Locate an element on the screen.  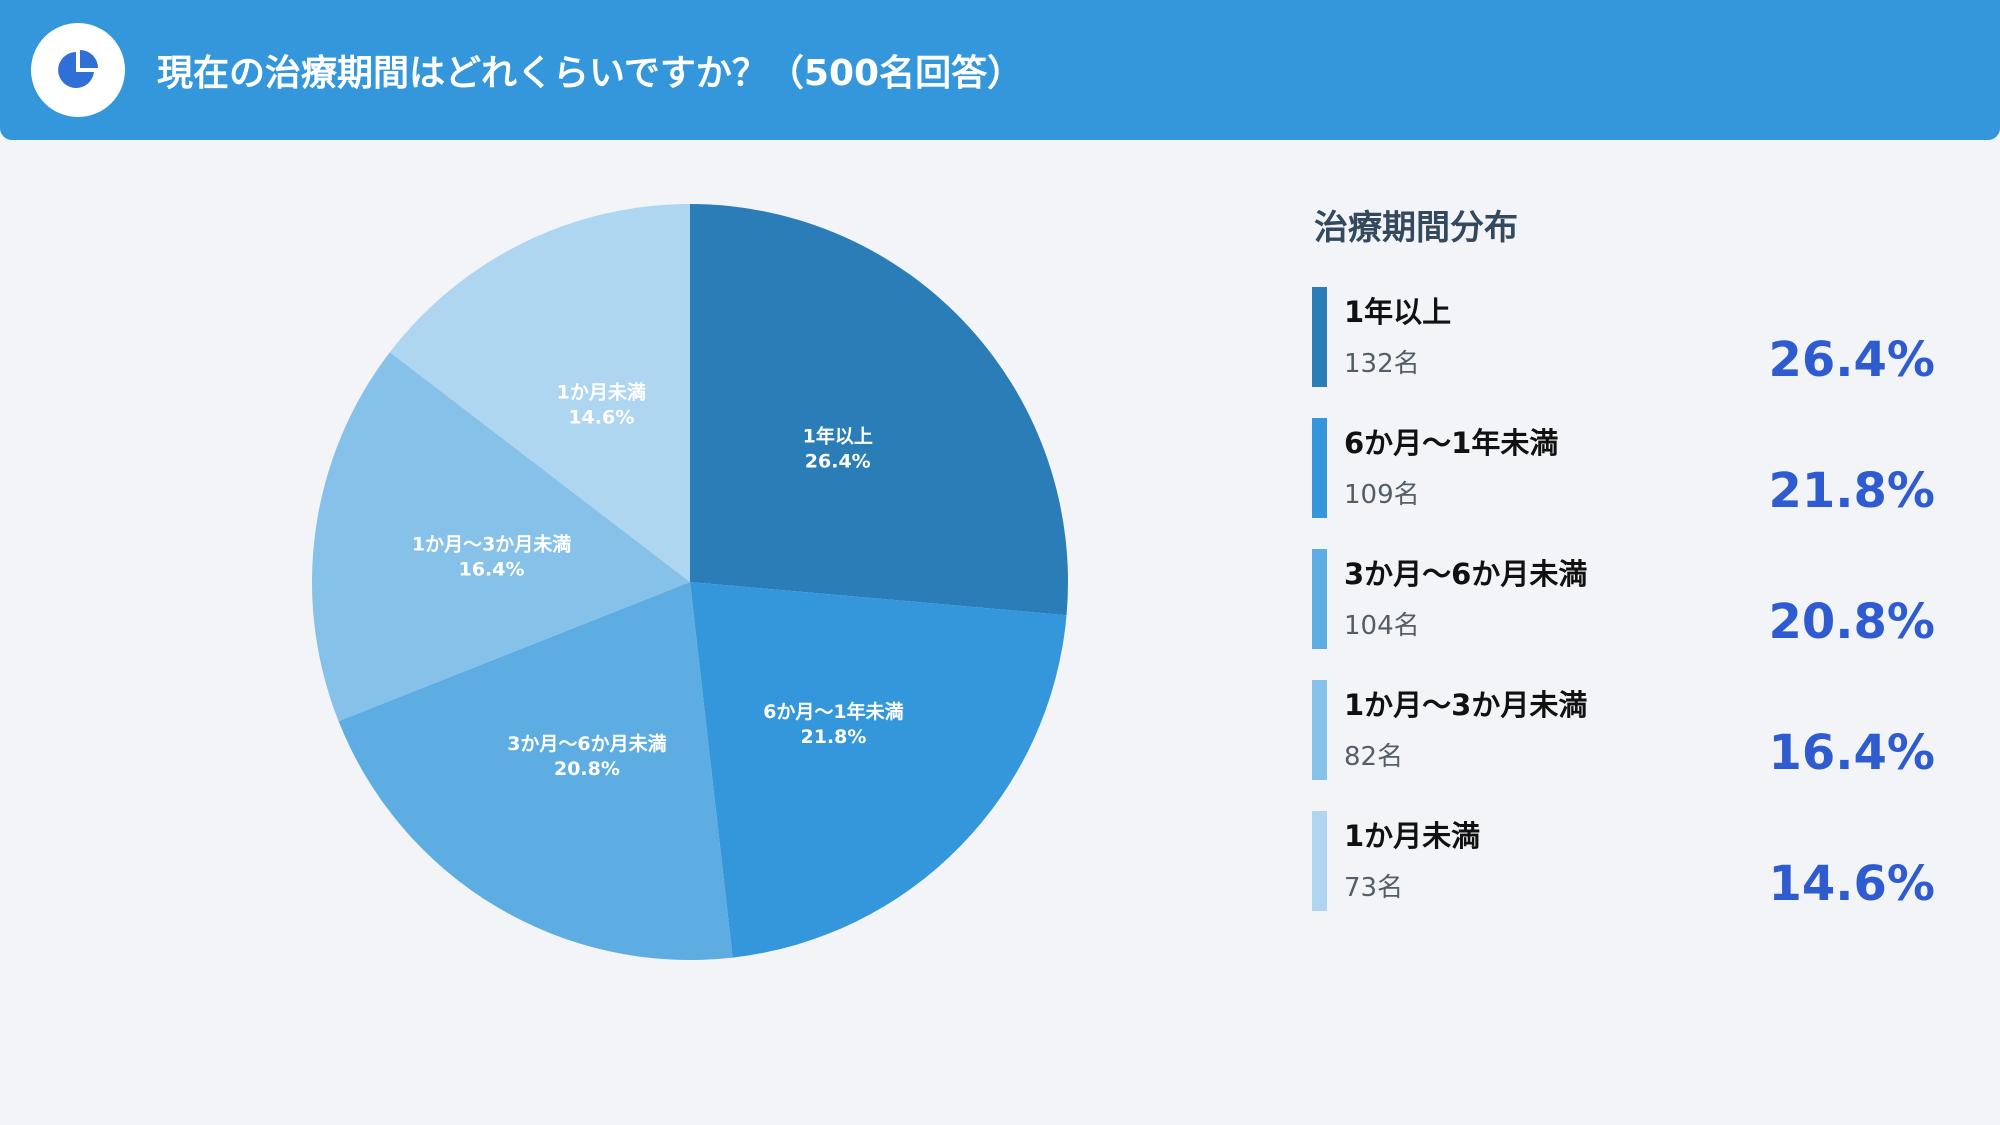
slice-pct-2: 20.8% is located at coordinates (587, 769).